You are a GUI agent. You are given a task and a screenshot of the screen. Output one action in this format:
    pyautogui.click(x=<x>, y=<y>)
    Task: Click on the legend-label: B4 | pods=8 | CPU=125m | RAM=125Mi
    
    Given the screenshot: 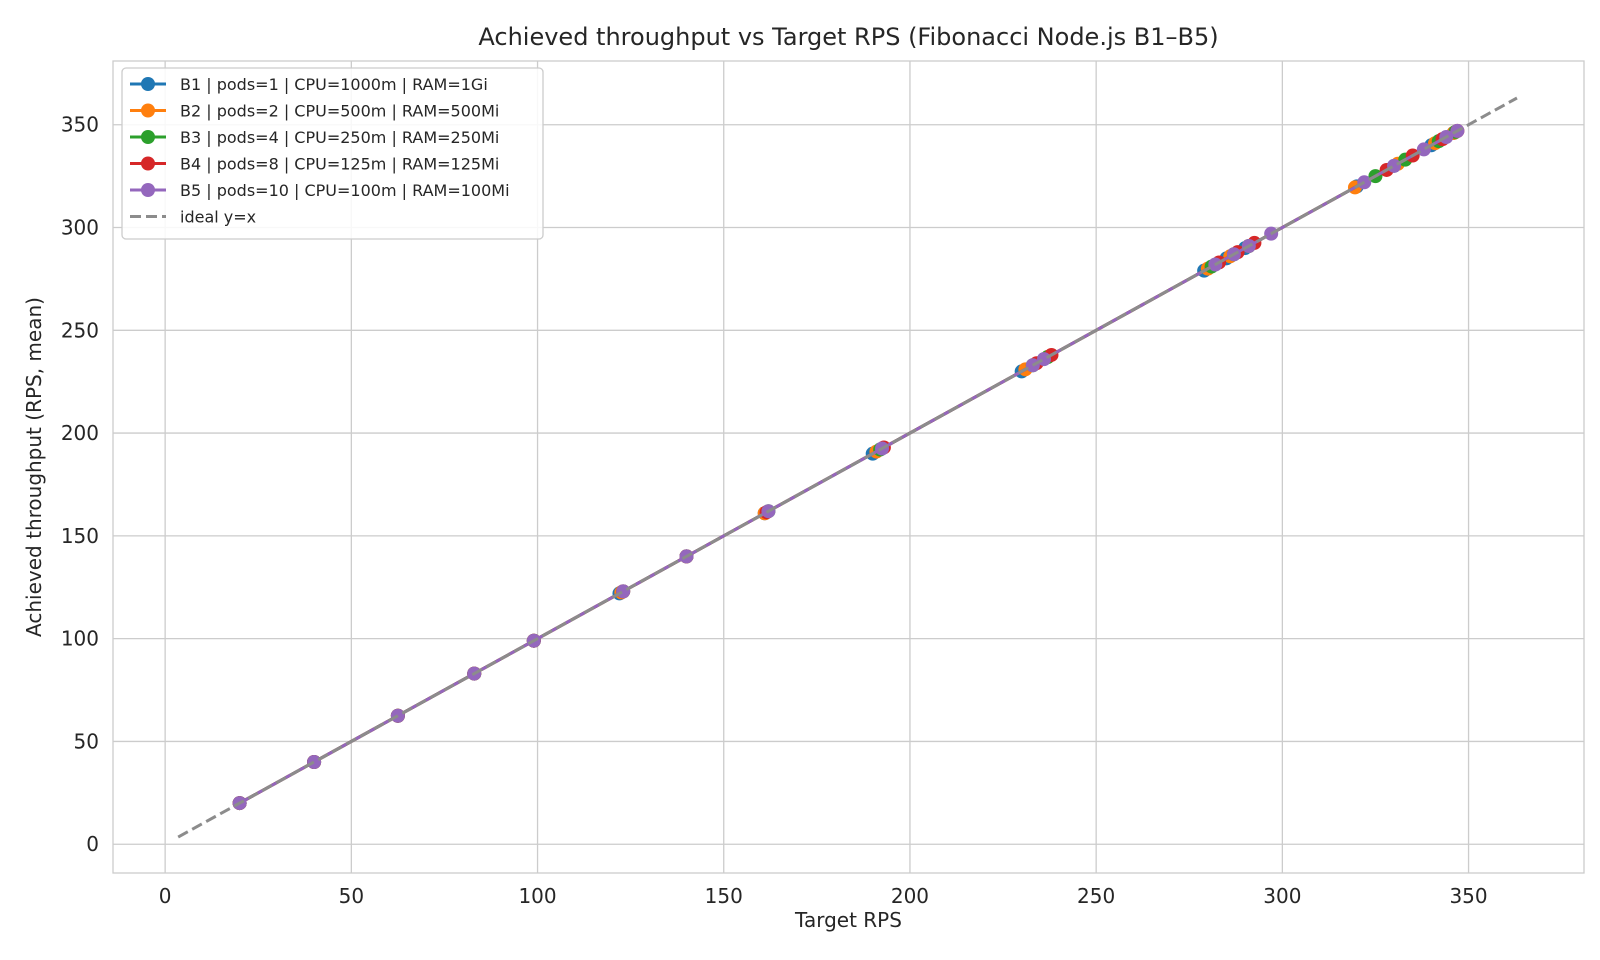 What is the action you would take?
    pyautogui.click(x=339, y=164)
    